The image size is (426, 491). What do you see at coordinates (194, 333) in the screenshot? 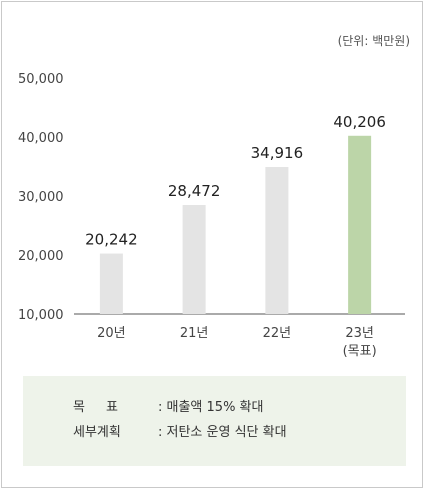
I see `x-tick-label: 21년` at bounding box center [194, 333].